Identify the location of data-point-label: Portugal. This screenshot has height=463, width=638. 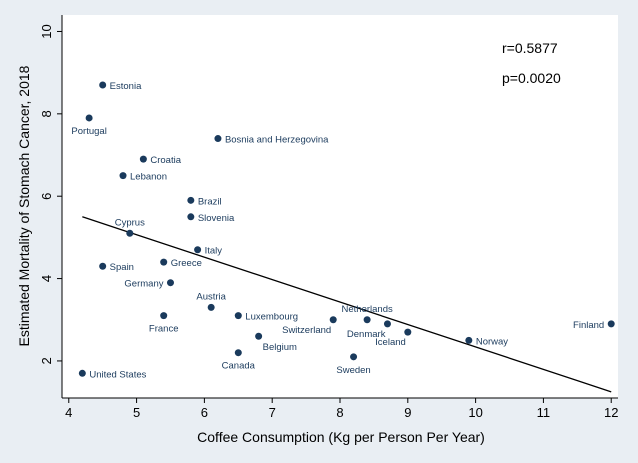
(88, 131).